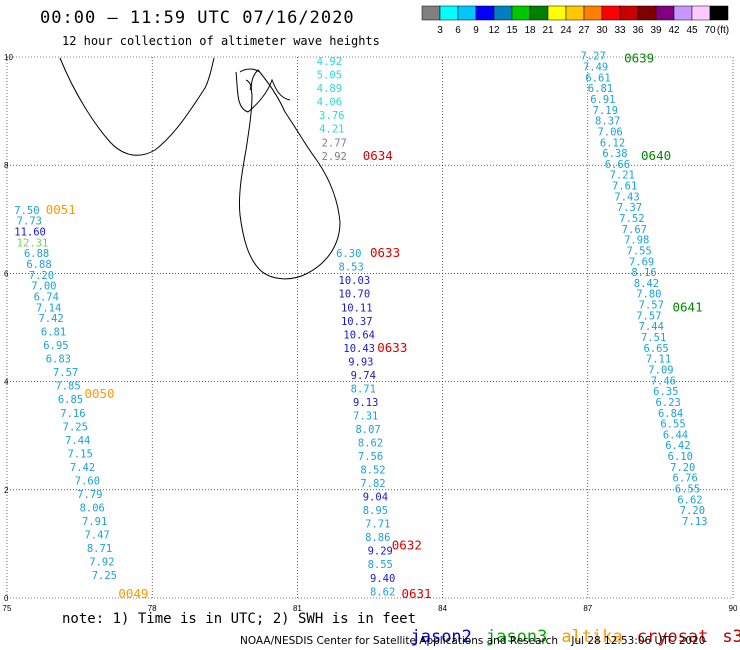 This screenshot has height=650, width=740. Describe the element at coordinates (612, 143) in the screenshot. I see `swh-value: 6.12` at that location.